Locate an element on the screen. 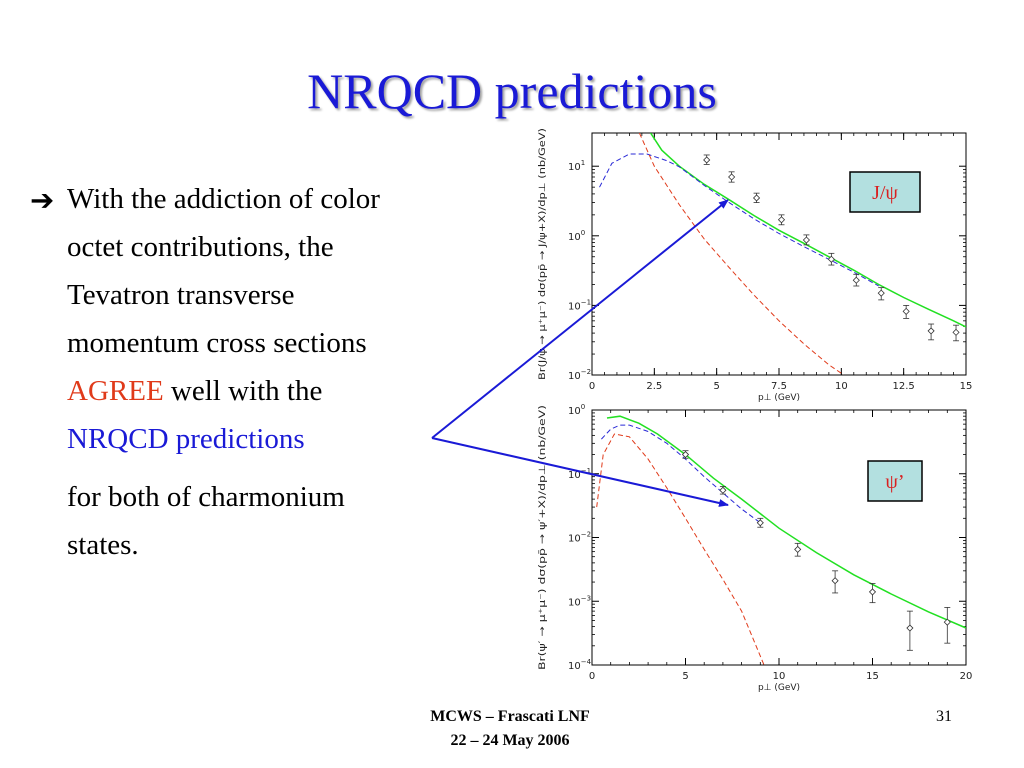  final-line-1: for both of charmonium is located at coordinates (206, 497).